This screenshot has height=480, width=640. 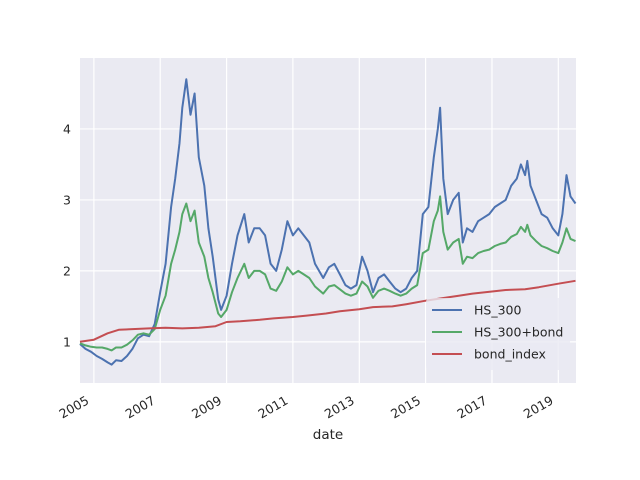 I want to click on legend-box, so click(x=498, y=334).